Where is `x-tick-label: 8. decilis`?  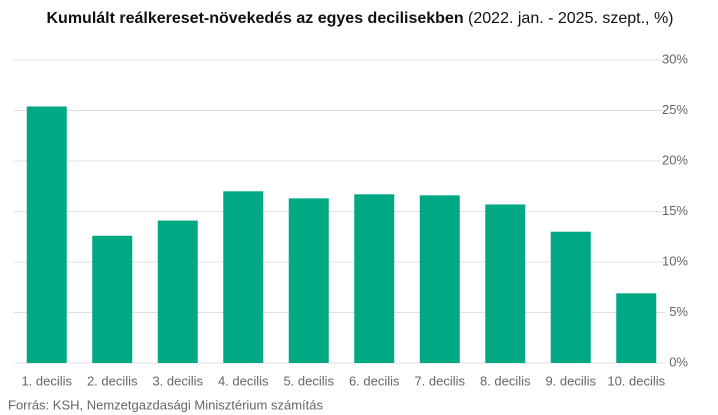 x-tick-label: 8. decilis is located at coordinates (505, 380).